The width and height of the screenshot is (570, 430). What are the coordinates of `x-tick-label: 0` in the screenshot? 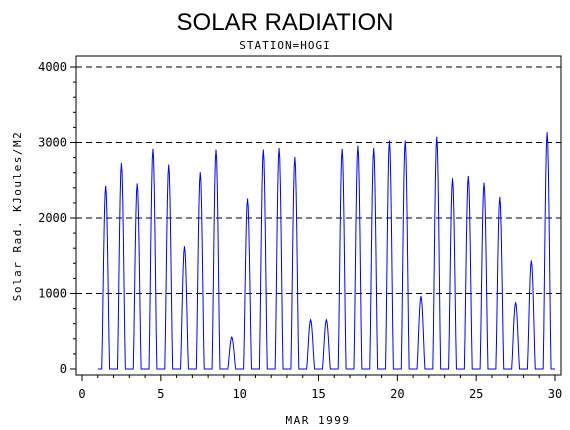 It's located at (81, 394).